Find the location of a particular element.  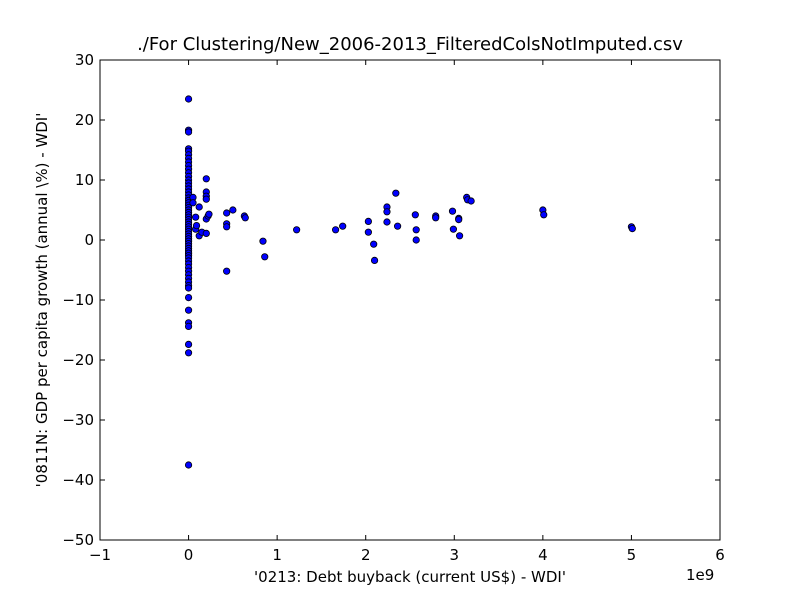

x-tick-label: 5 is located at coordinates (632, 555).